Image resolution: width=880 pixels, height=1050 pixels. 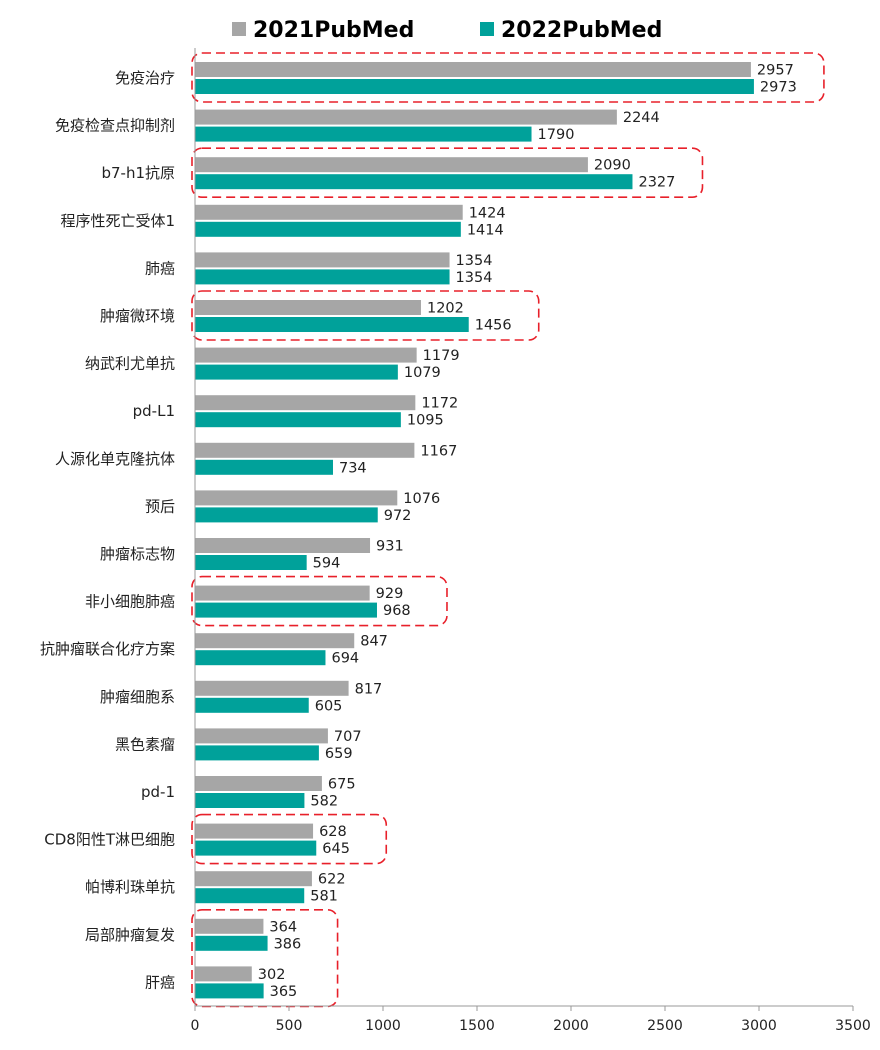 What do you see at coordinates (374, 642) in the screenshot?
I see `value-label-2021: 847` at bounding box center [374, 642].